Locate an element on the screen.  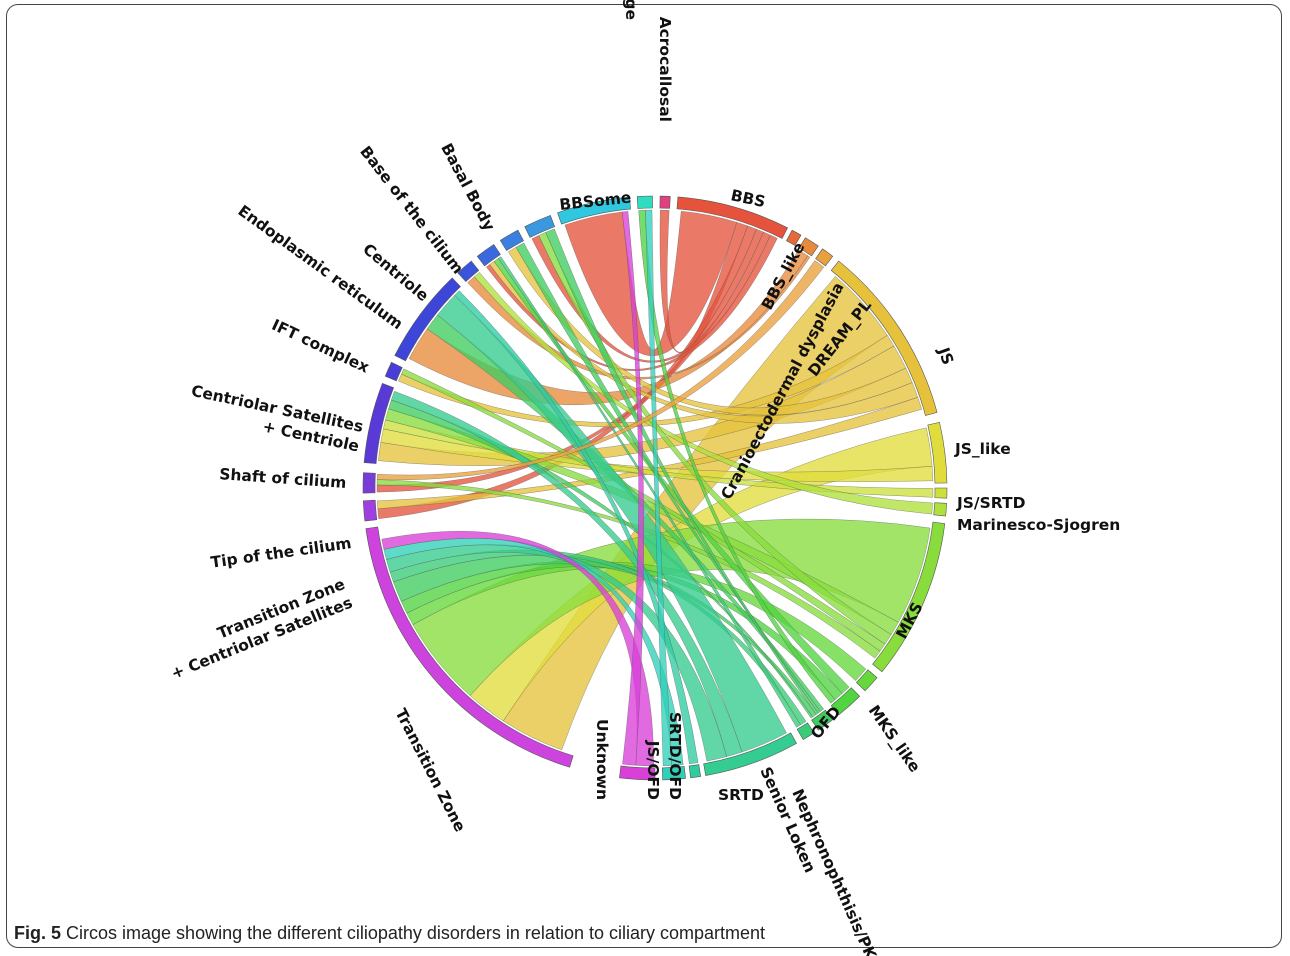
chord-link-srtd-ift is located at coordinates (612, 523).